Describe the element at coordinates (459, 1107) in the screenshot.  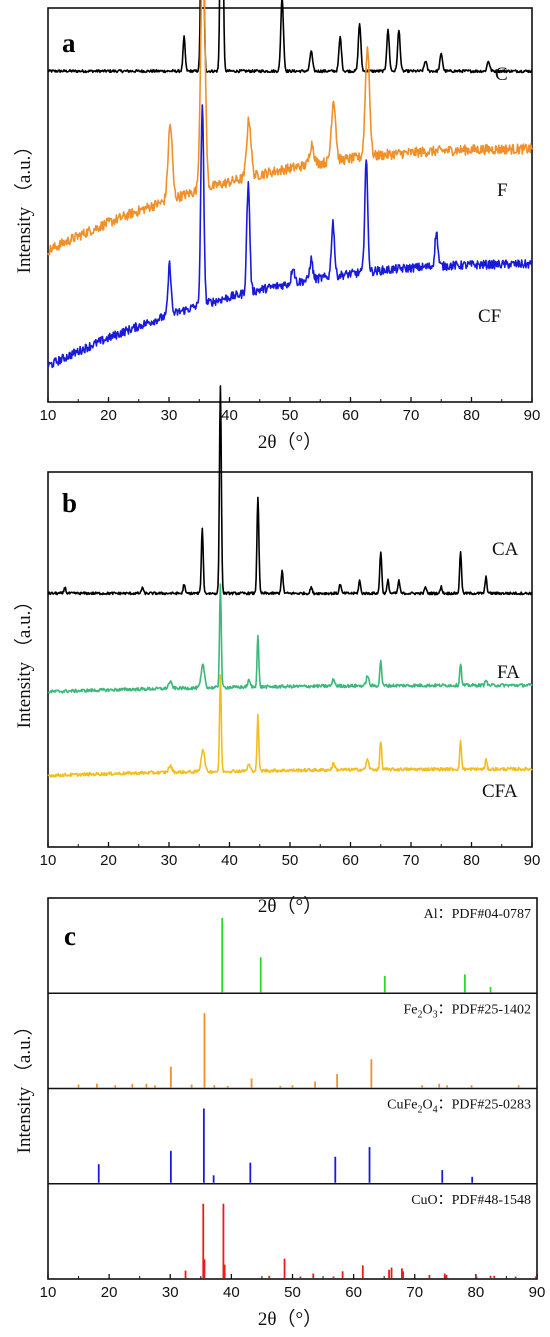
I see `reference-label: CuFe2O4：PDF#25-0283` at that location.